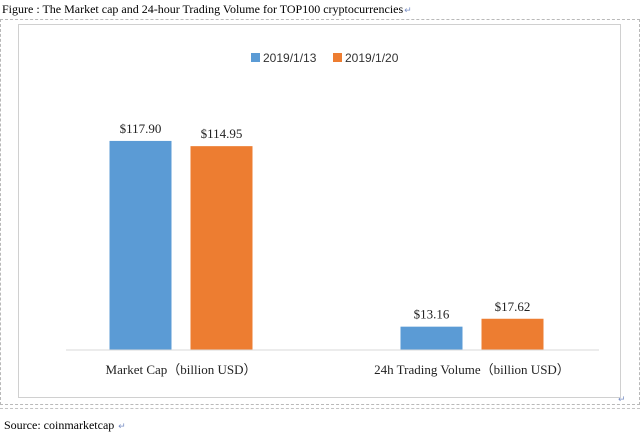 The height and width of the screenshot is (438, 640). I want to click on x-tick-label: Market Cap（billion USD）, so click(181, 369).